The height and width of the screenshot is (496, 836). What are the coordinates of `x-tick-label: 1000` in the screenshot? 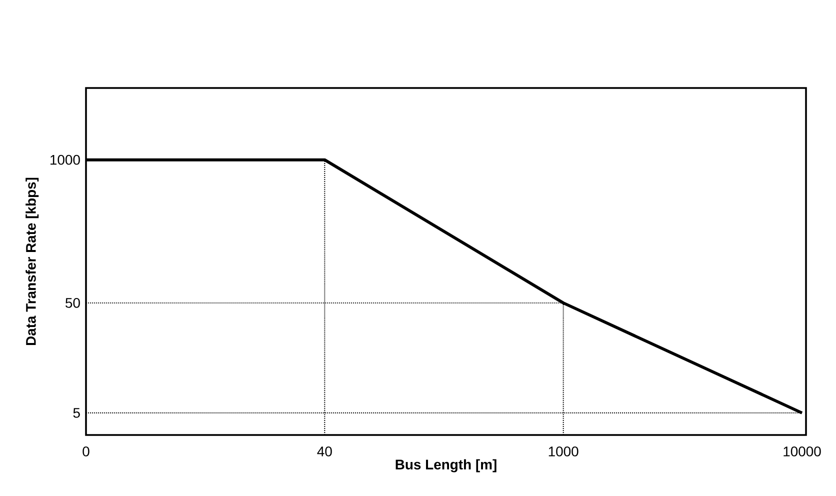 It's located at (563, 451).